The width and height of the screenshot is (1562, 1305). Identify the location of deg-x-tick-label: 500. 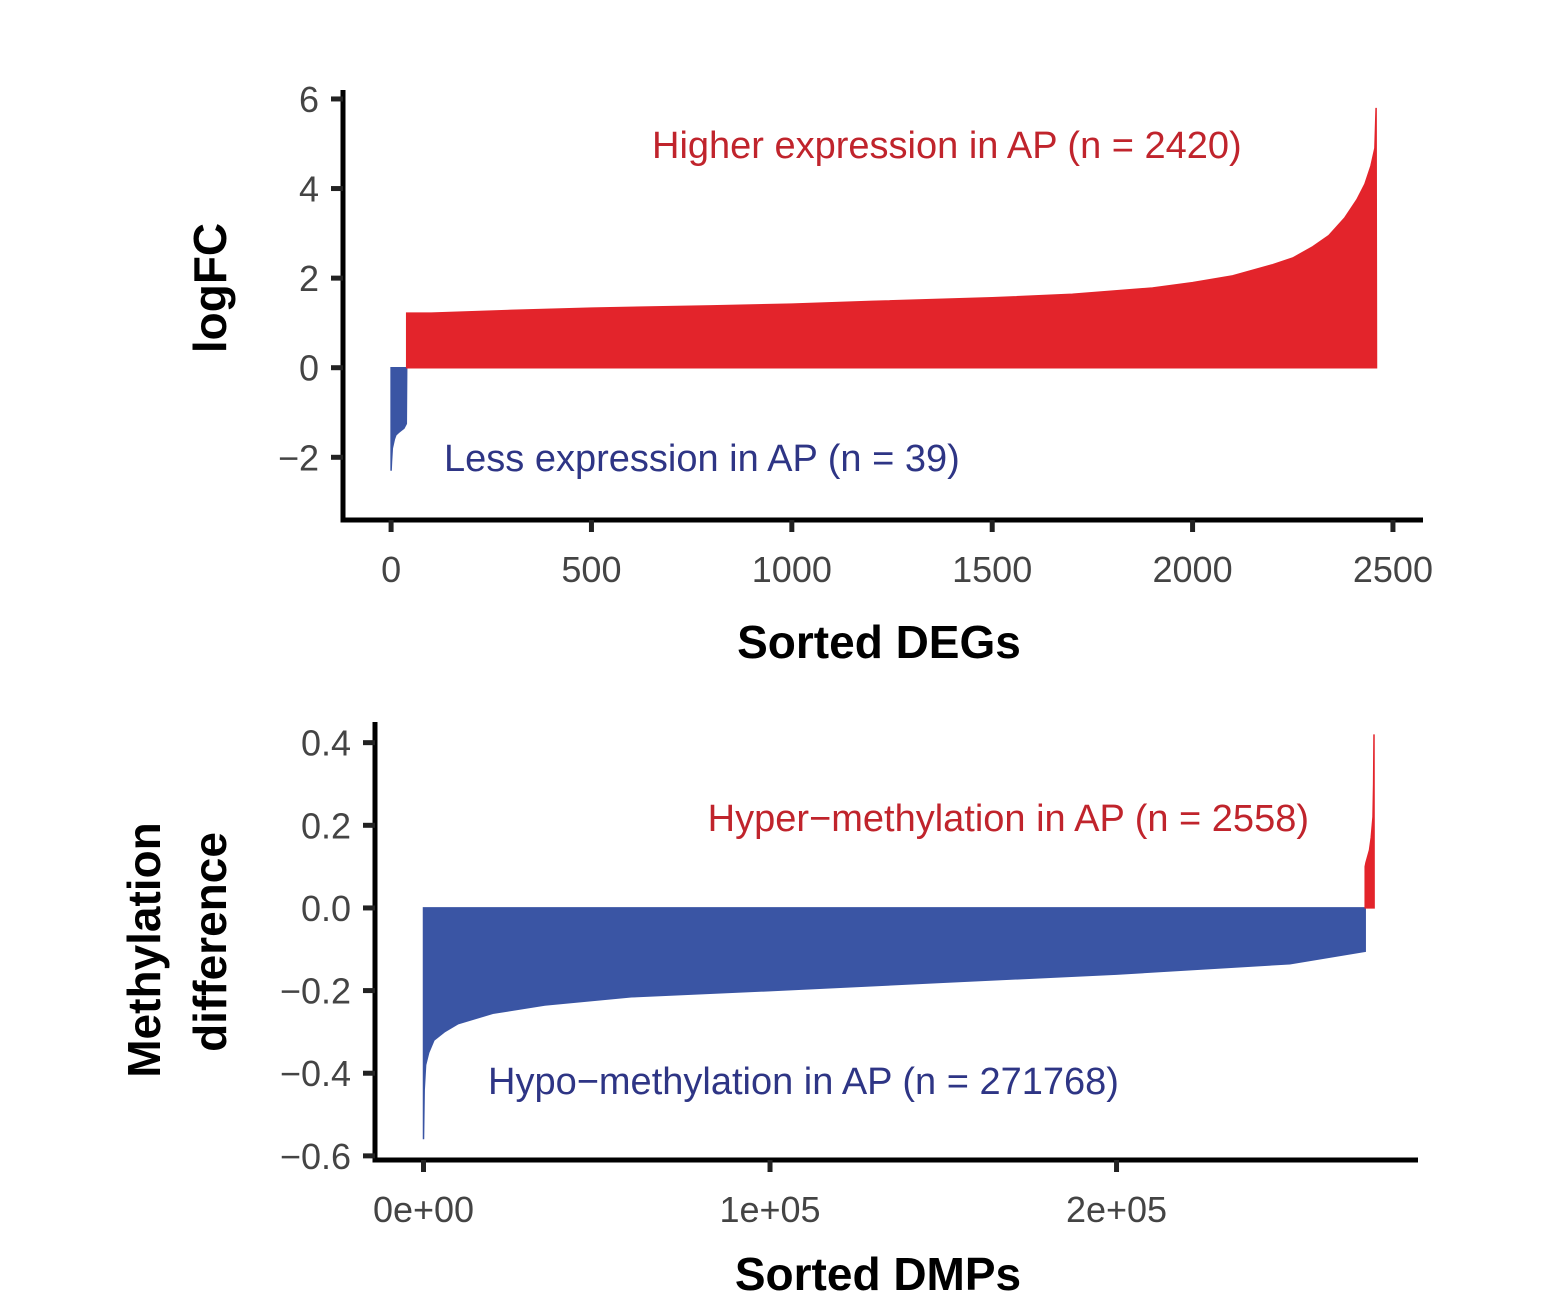
(591, 569).